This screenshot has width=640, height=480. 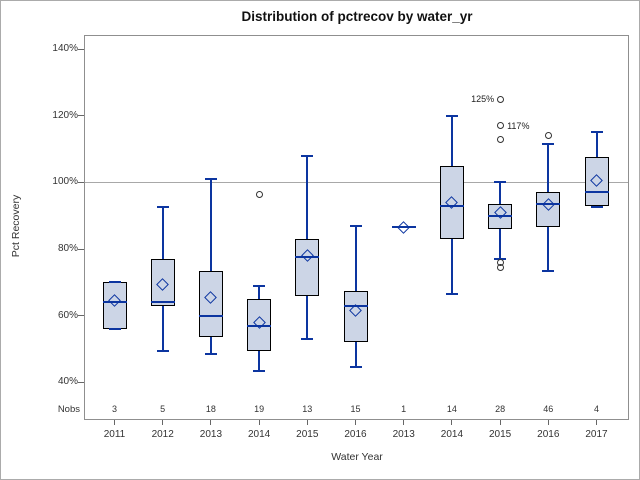 I want to click on x-tick-label: 2011, so click(x=114, y=434).